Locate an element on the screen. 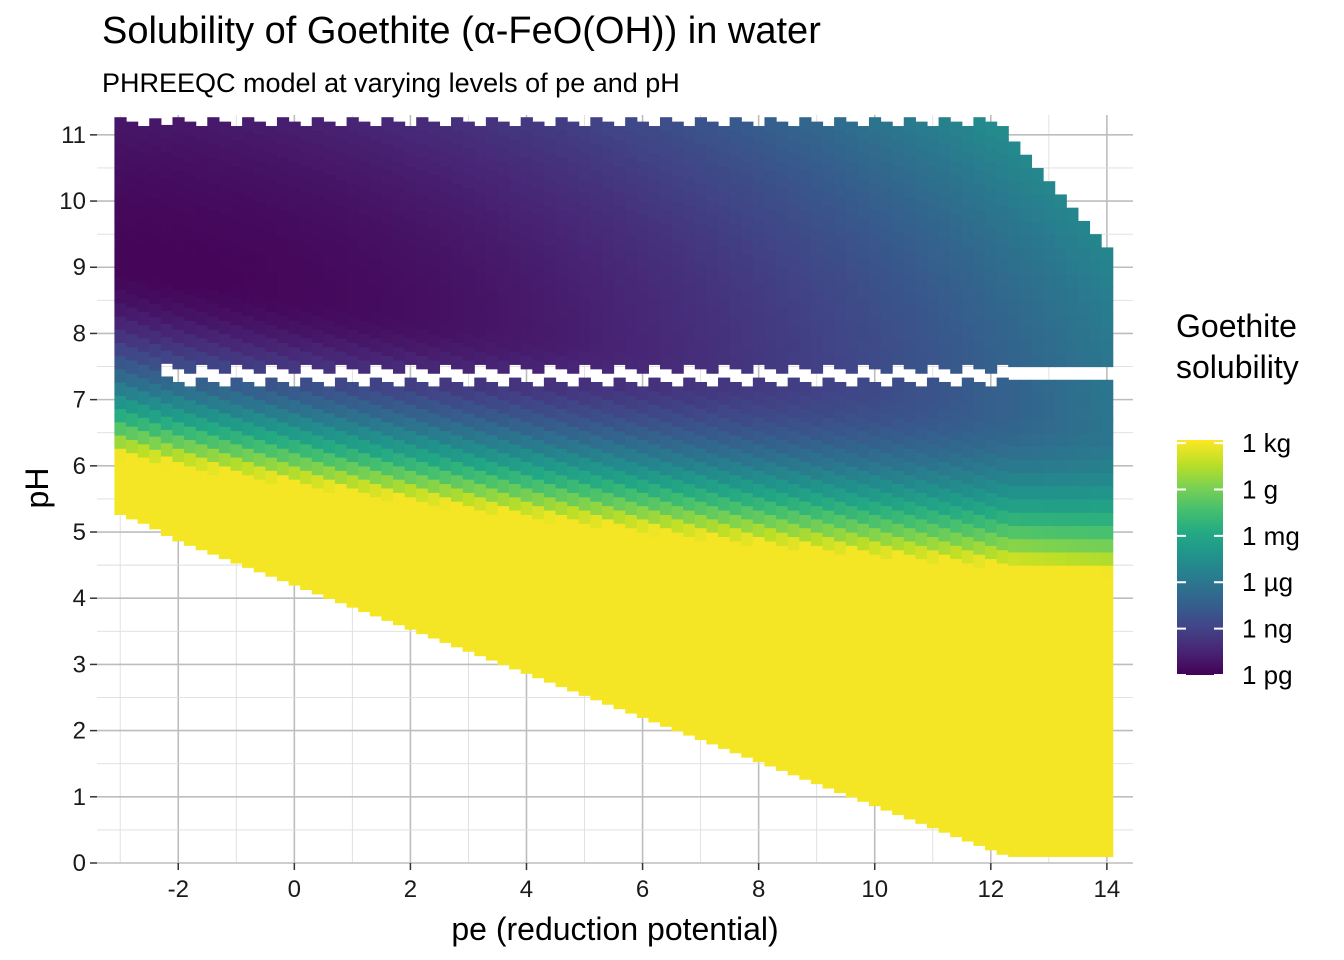  x-axis-title: pe (reduction potential) is located at coordinates (614, 929).